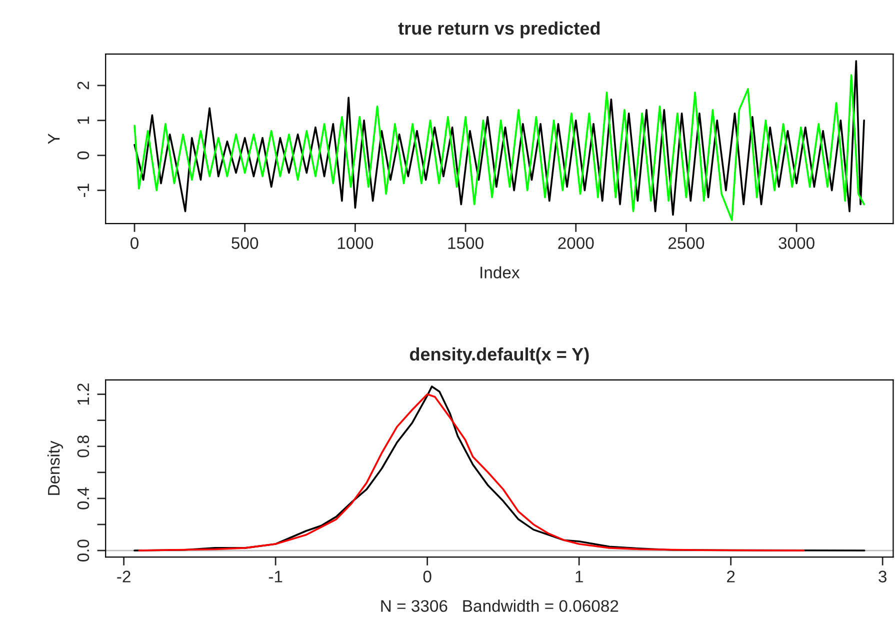  What do you see at coordinates (576, 243) in the screenshot?
I see `x-tick-label: 2000` at bounding box center [576, 243].